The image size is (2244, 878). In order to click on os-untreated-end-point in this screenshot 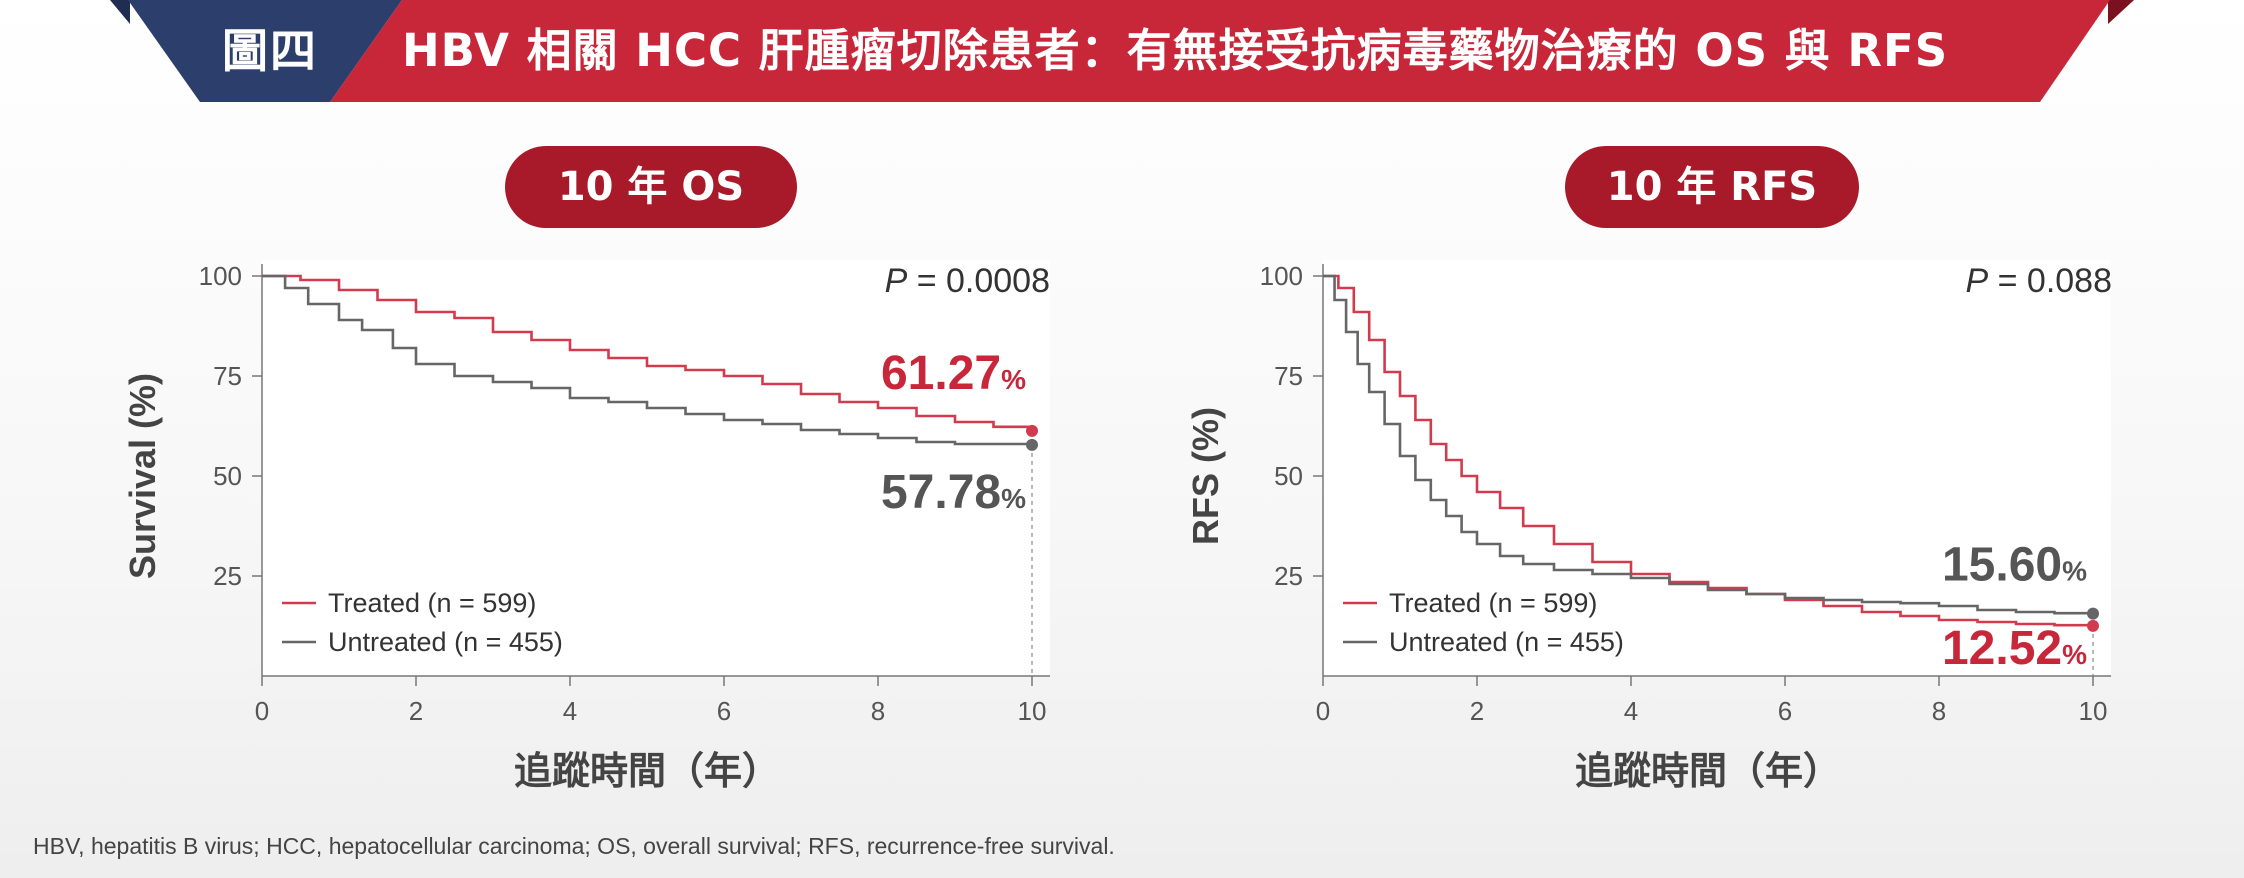, I will do `click(1032, 444)`.